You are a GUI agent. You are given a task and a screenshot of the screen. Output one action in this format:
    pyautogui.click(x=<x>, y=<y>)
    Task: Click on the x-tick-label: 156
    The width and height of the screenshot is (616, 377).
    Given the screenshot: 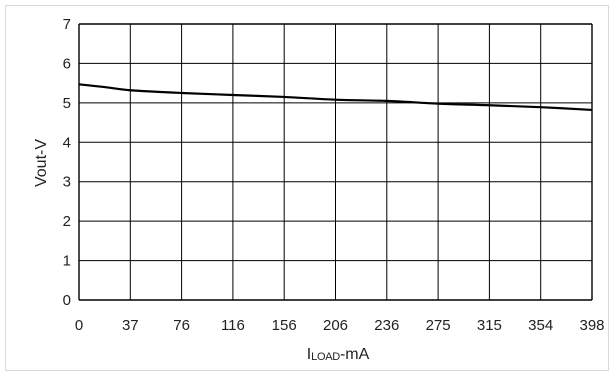 What is the action you would take?
    pyautogui.click(x=284, y=325)
    